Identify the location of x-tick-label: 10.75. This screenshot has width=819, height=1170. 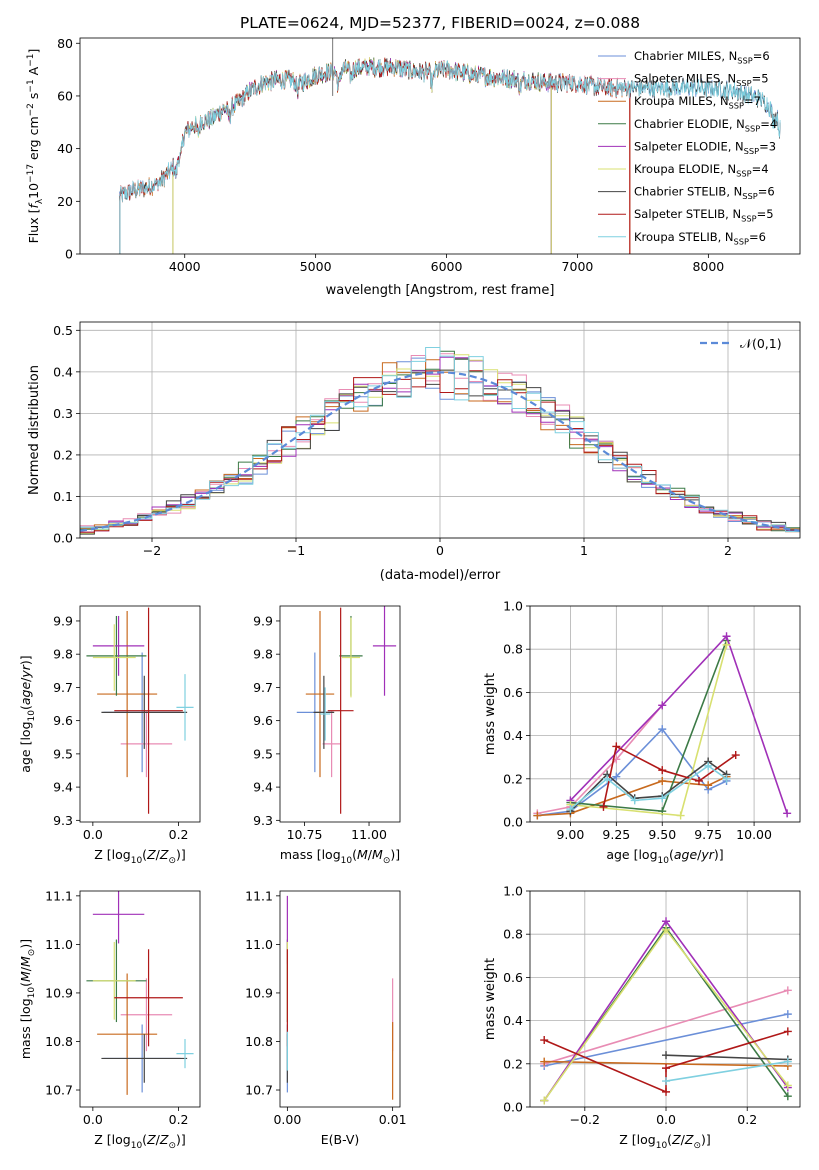
(305, 834).